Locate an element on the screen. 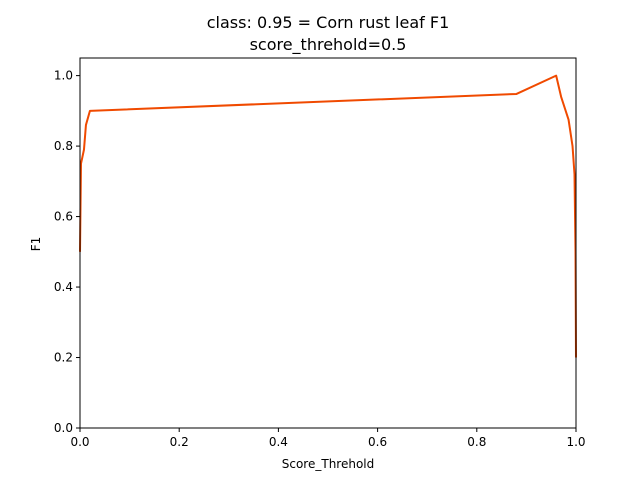 The height and width of the screenshot is (480, 640). y-tick-label: 0.6 is located at coordinates (63, 217).